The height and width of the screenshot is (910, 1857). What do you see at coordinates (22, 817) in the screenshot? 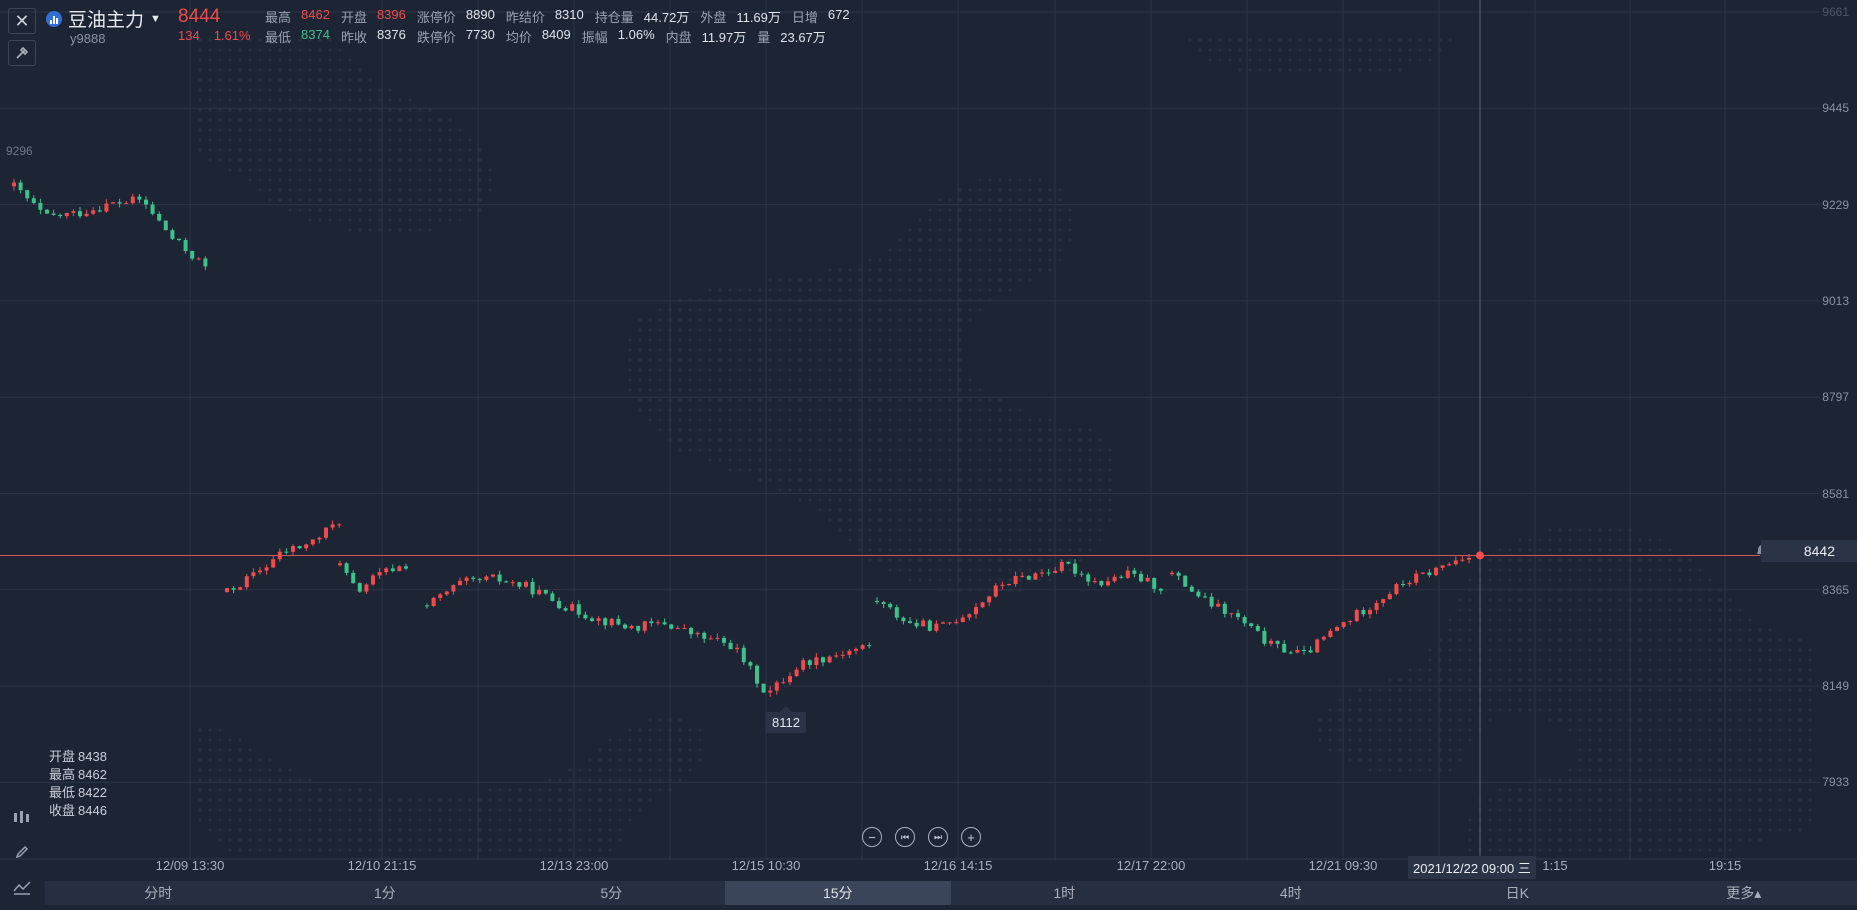
I see `indicator-button` at bounding box center [22, 817].